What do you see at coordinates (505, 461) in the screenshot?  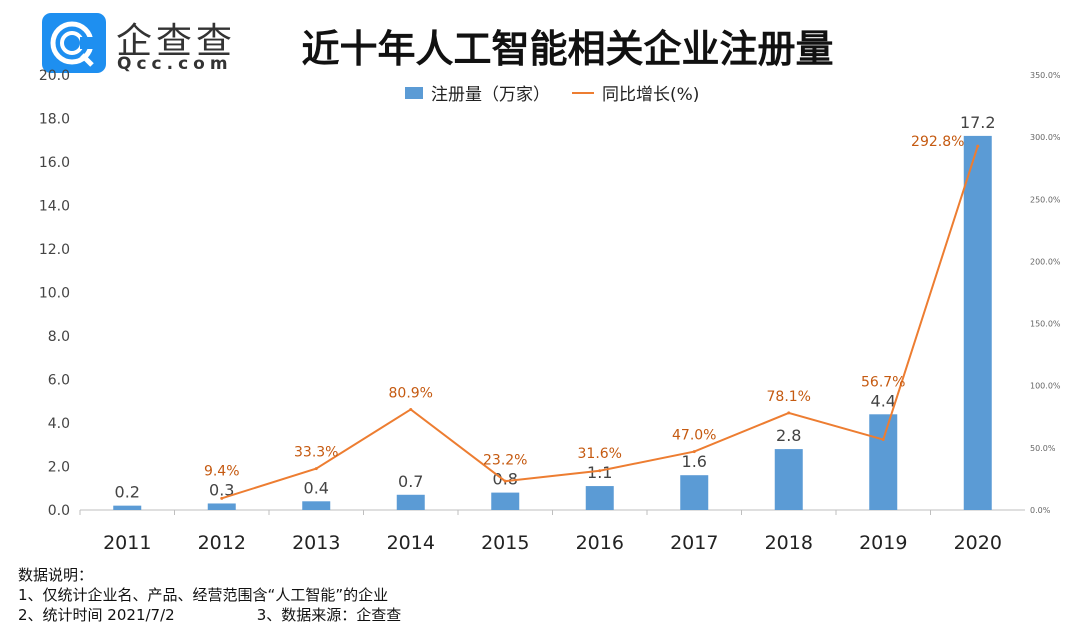 I see `growth-label: 23.2%` at bounding box center [505, 461].